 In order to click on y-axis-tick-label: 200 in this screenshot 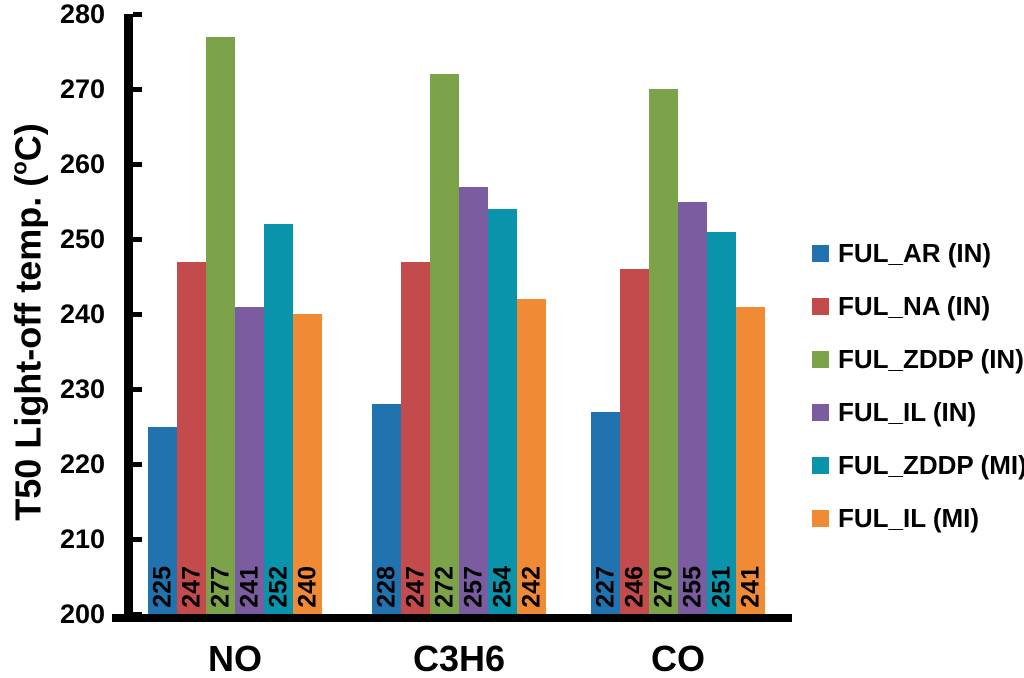, I will do `click(82, 614)`.